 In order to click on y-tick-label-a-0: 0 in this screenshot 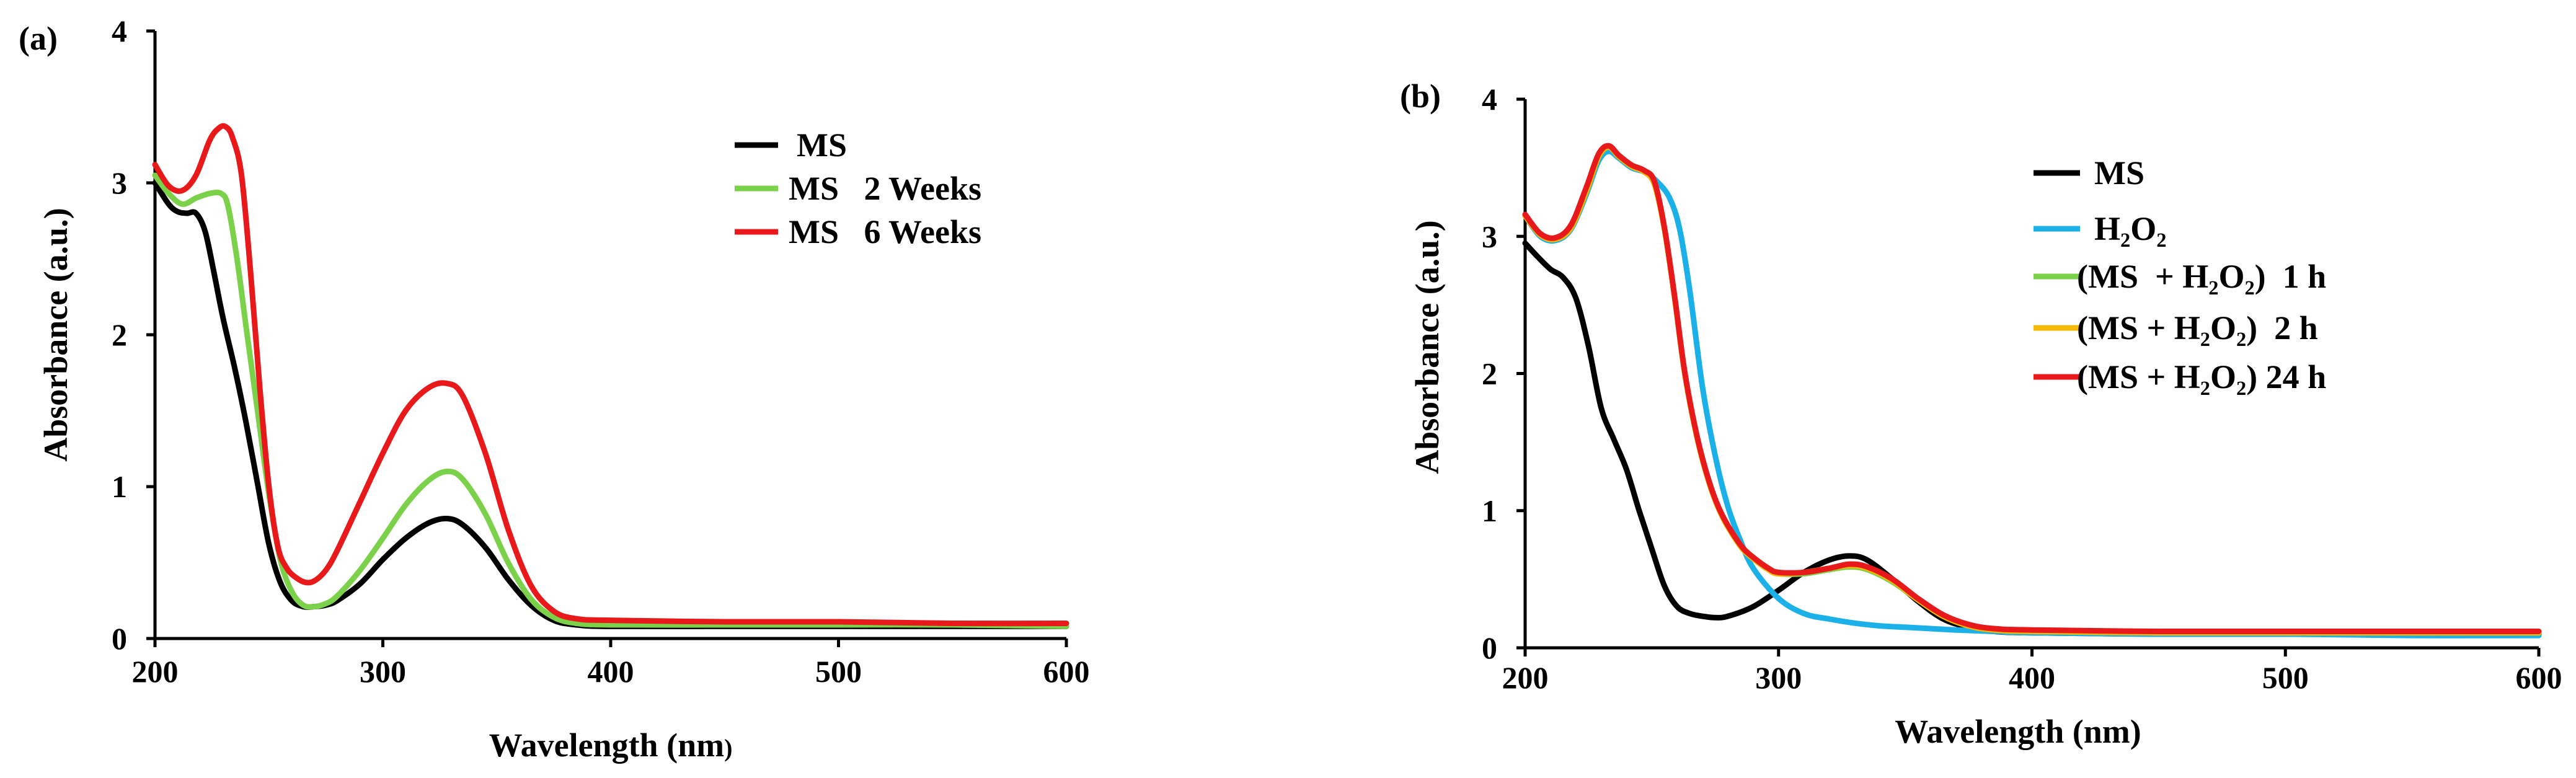, I will do `click(120, 638)`.